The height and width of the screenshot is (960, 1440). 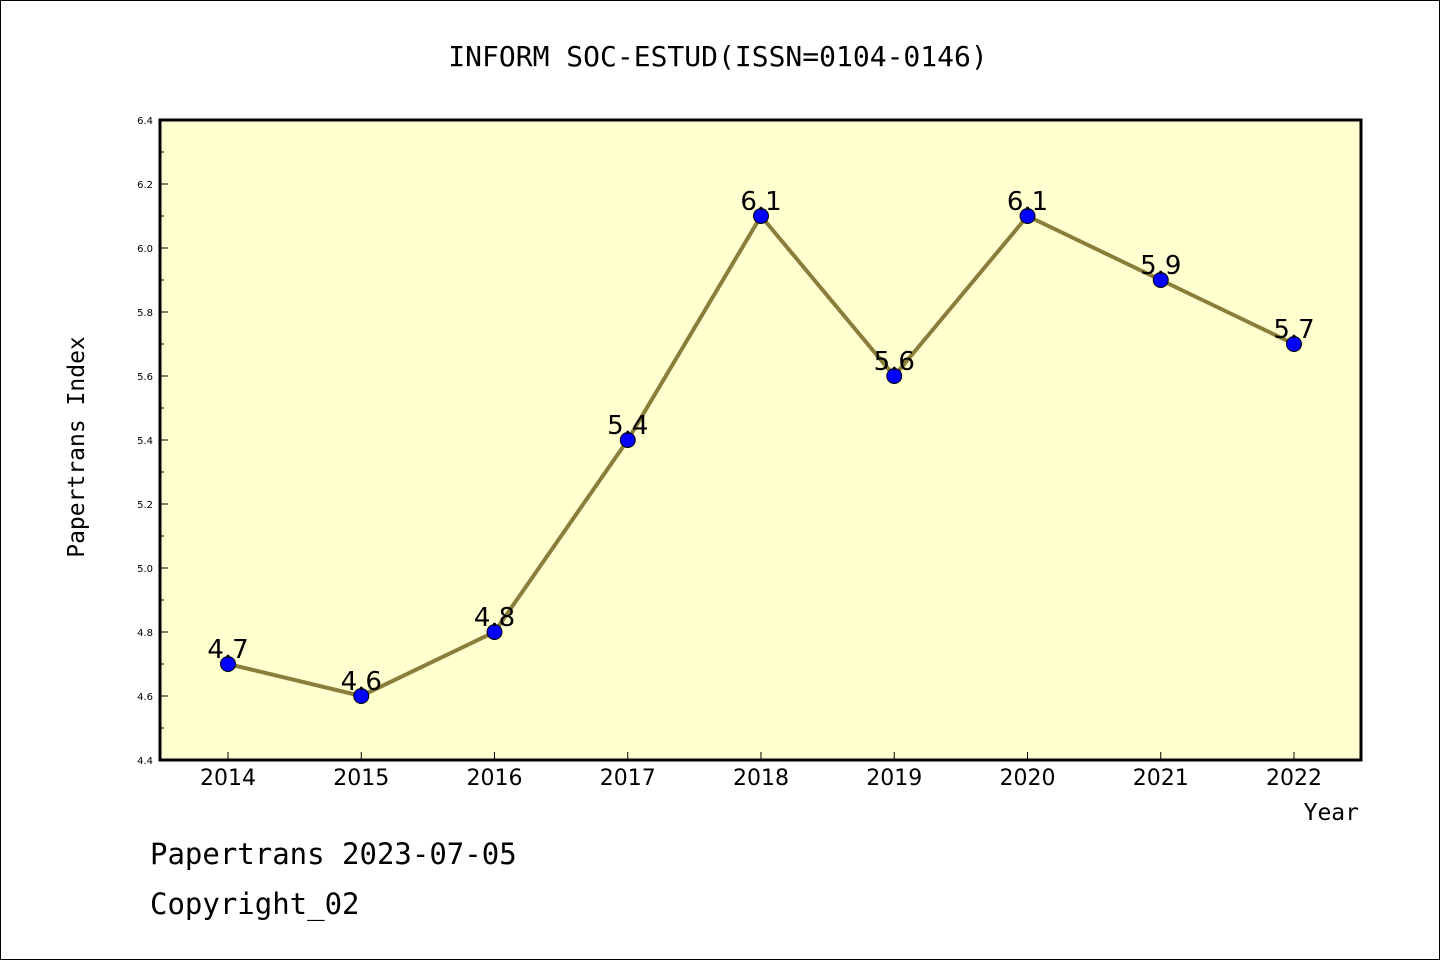 What do you see at coordinates (145, 697) in the screenshot?
I see `y-tick-label: 4.6` at bounding box center [145, 697].